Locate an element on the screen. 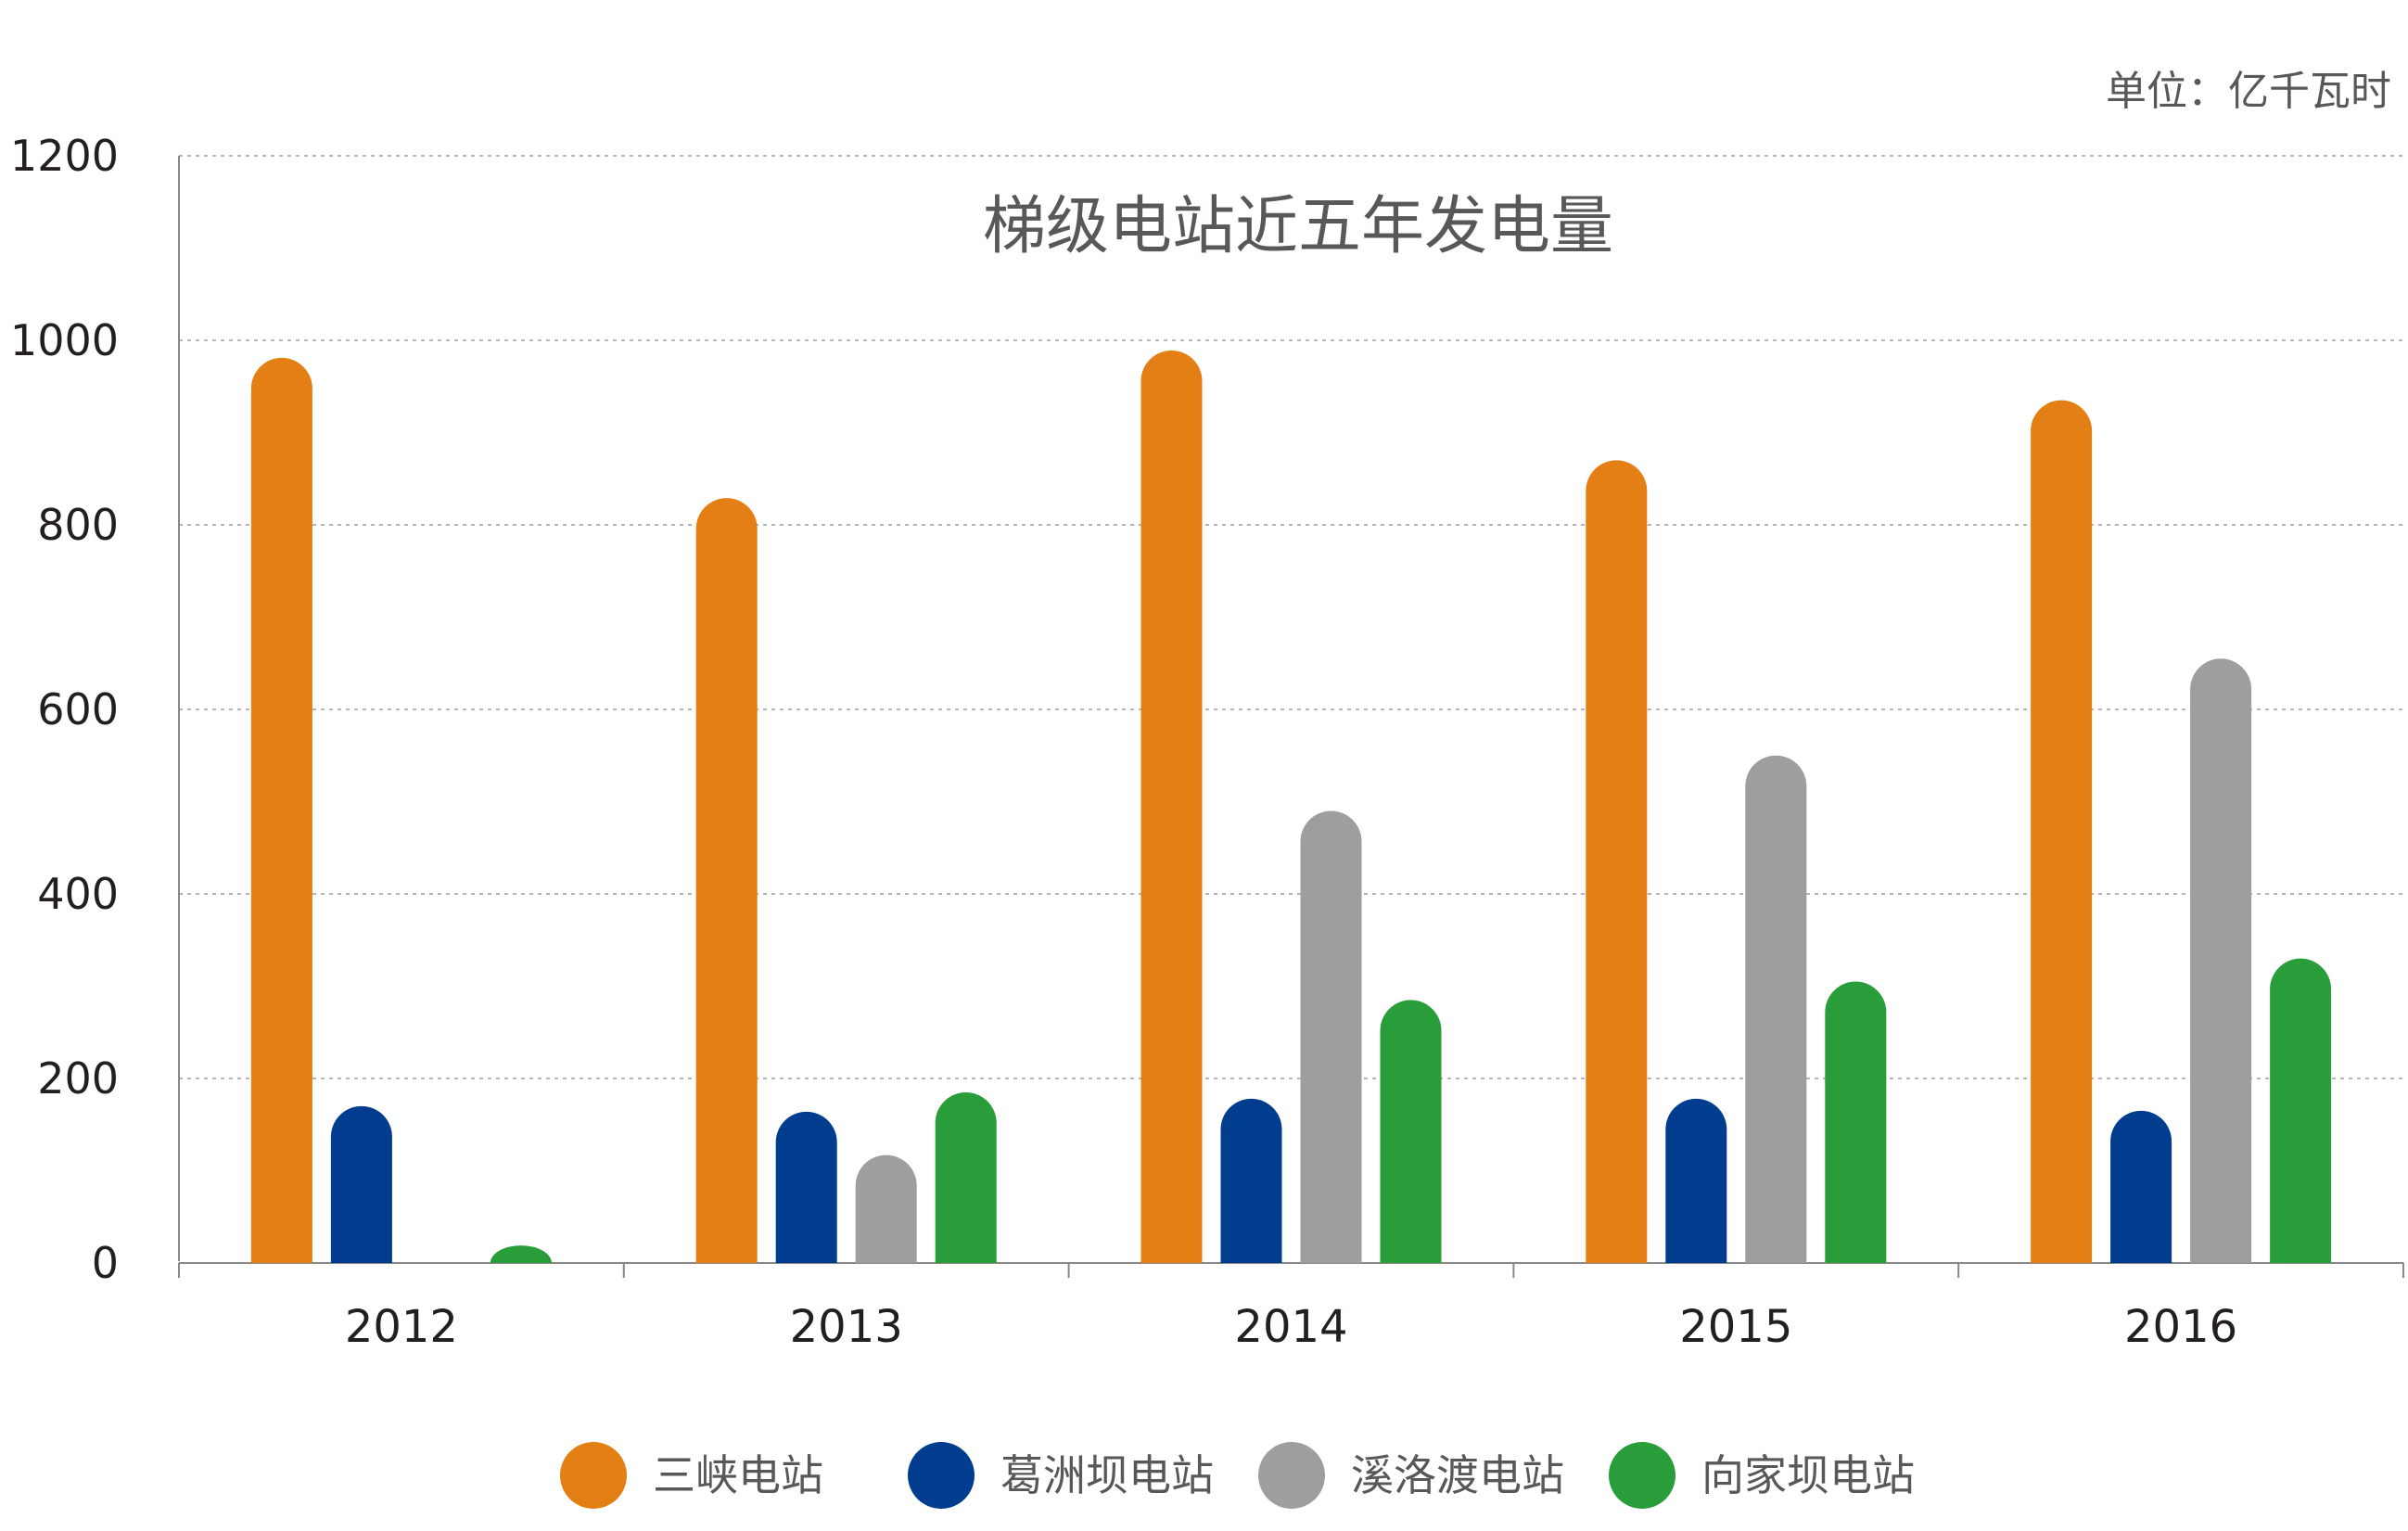  y-tick-label: 800 is located at coordinates (78, 525).